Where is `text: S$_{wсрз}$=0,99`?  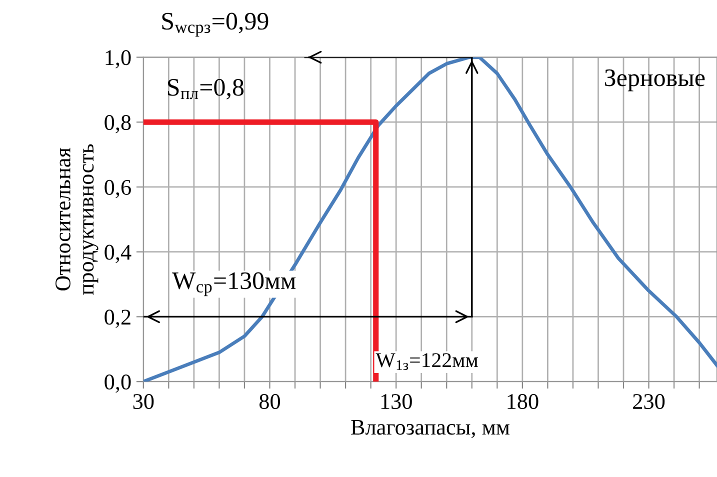 text: S$_{wсрз}$=0,99 is located at coordinates (215, 24).